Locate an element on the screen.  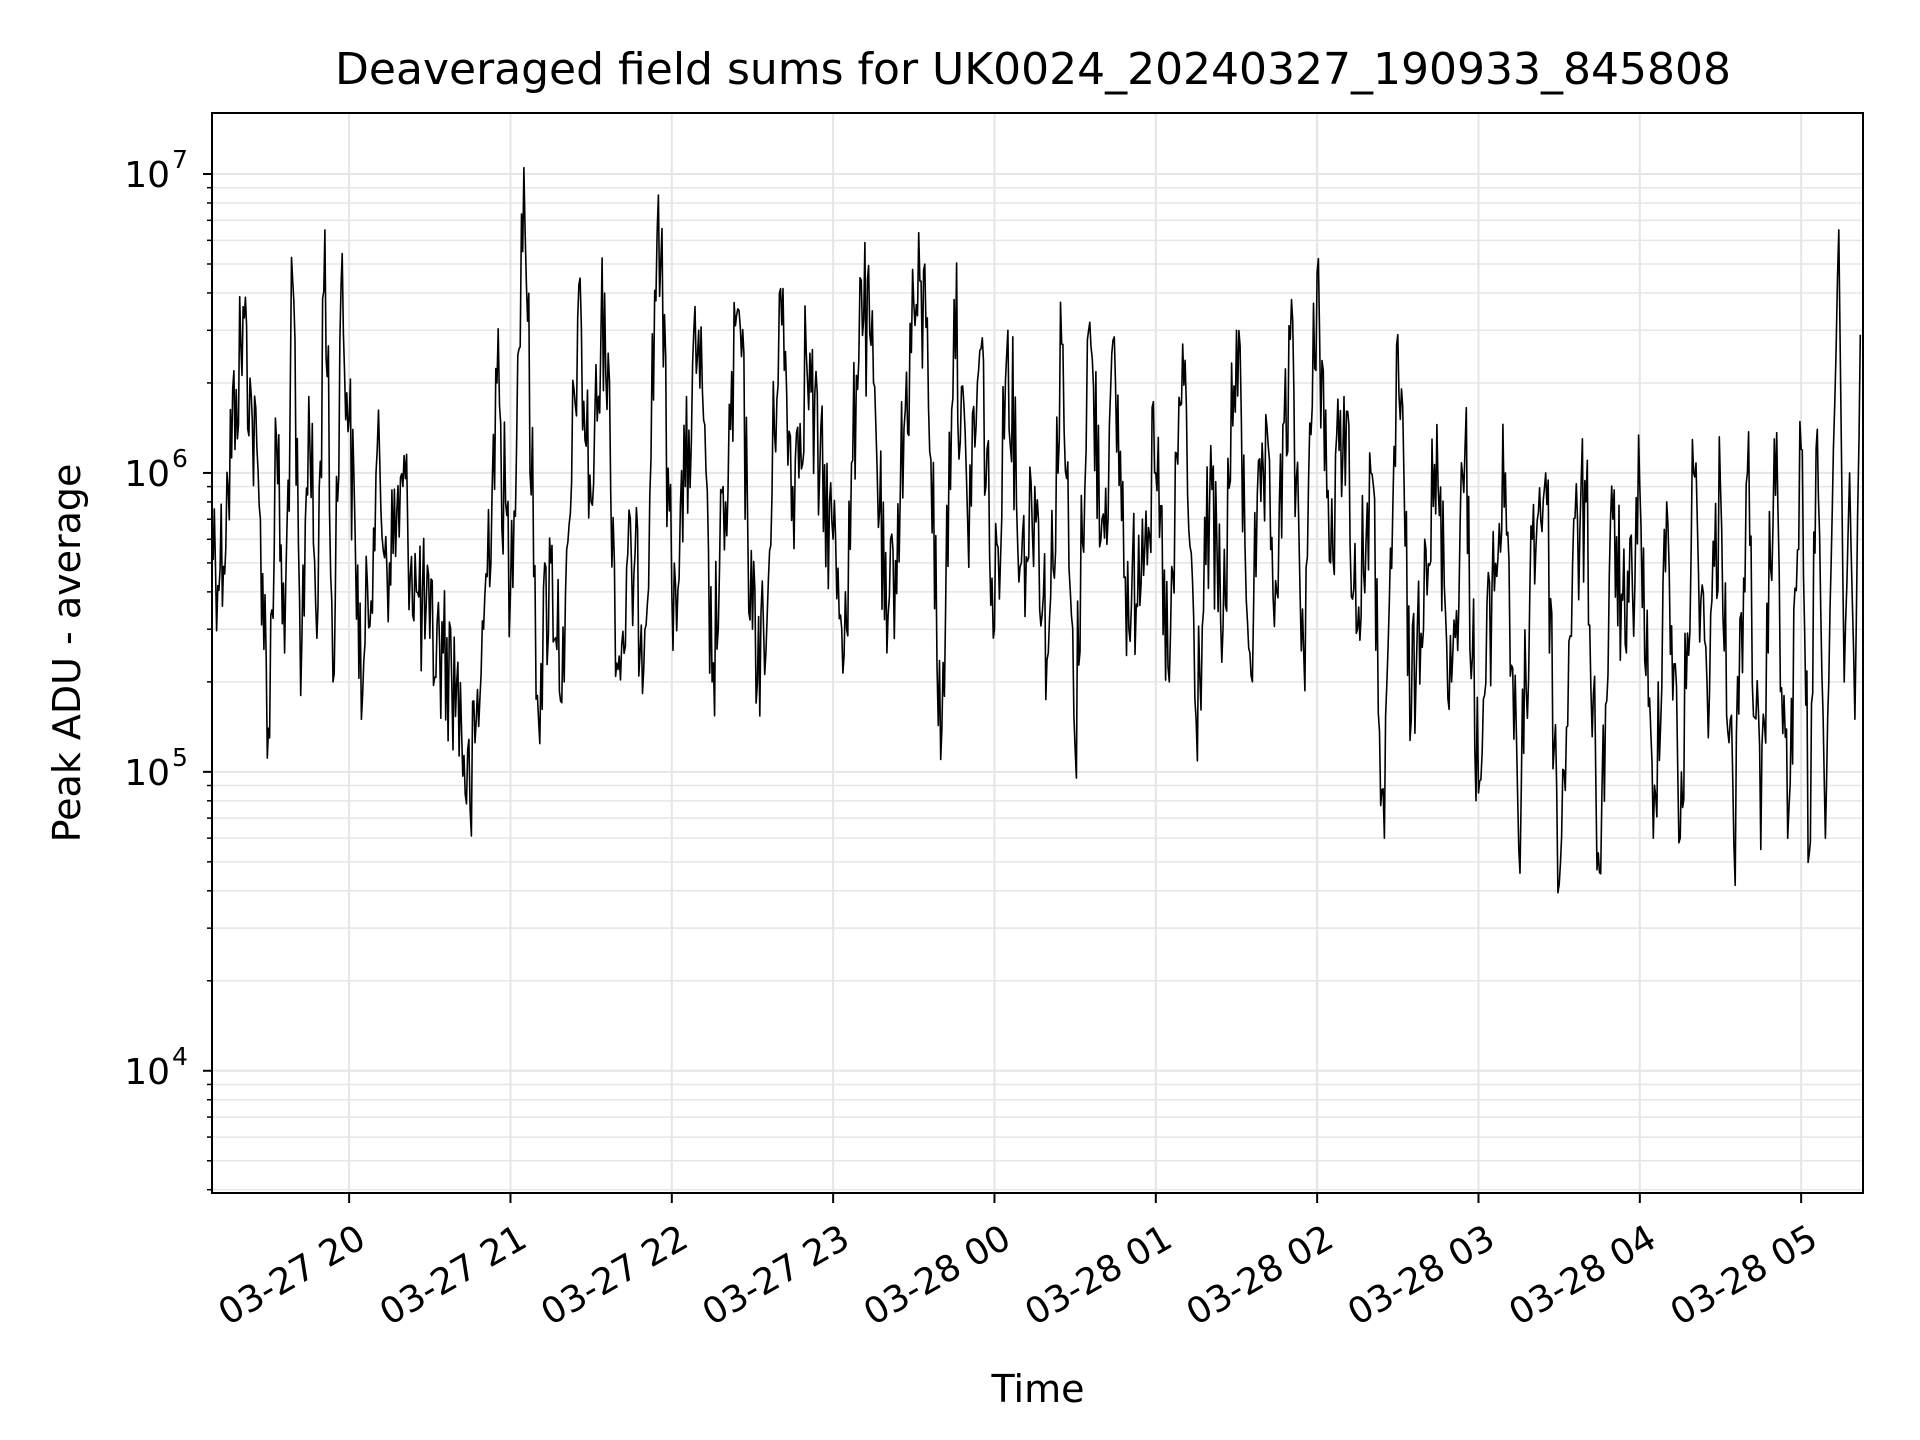
x-axis-label: Time is located at coordinates (1038, 1389).